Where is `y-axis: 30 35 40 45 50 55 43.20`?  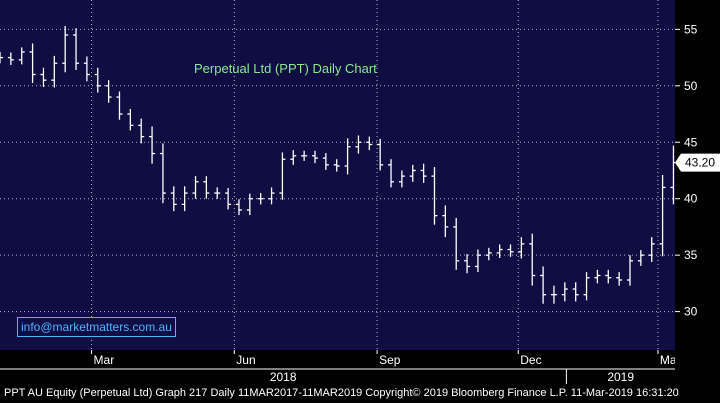
y-axis: 30 35 40 45 50 55 43.20 is located at coordinates (697, 175).